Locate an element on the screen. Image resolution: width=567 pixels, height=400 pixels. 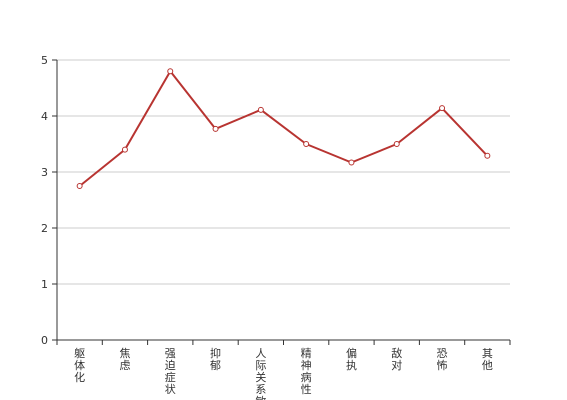
y-tick-label: 4 is located at coordinates (44, 116).